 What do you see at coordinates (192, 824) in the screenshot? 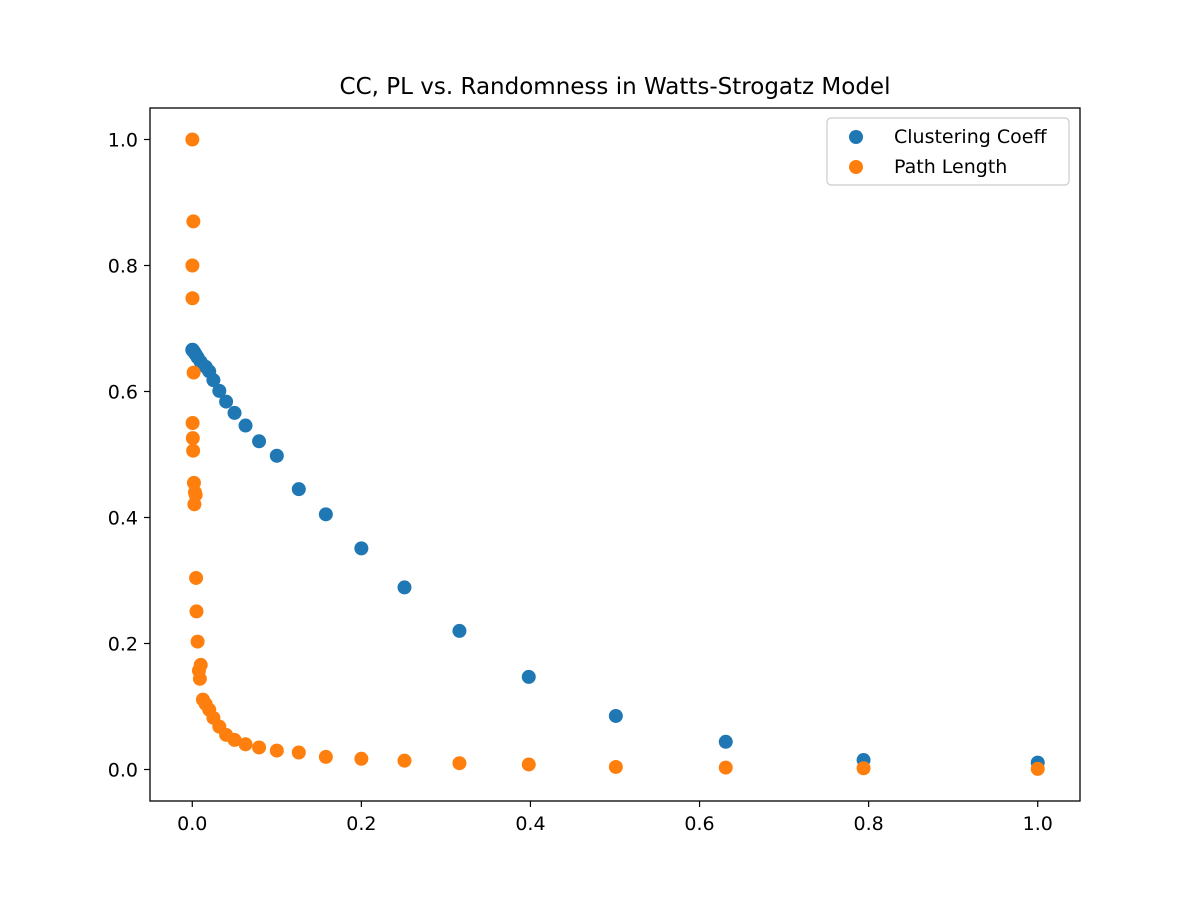
I see `x-tick-label: 0.0` at bounding box center [192, 824].